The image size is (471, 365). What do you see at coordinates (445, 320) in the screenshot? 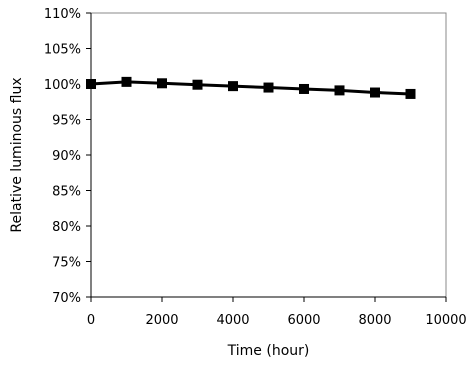
I see `x-tick-label: 10000` at bounding box center [445, 320].